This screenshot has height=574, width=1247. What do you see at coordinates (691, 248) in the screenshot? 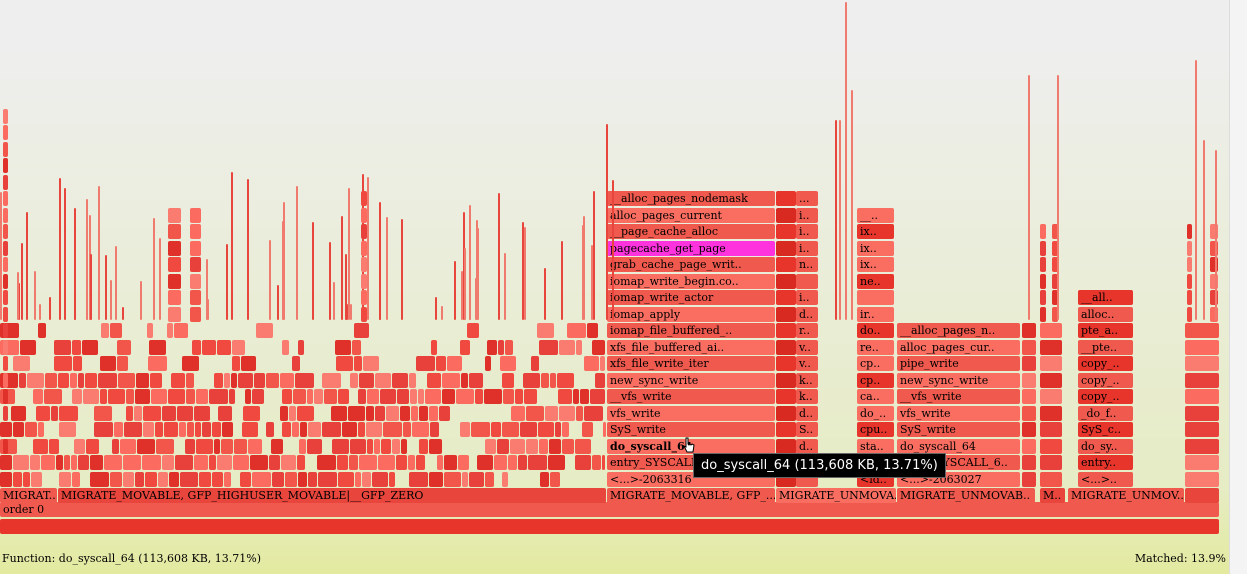
I see `flame-frame-pagecache-get-page: pagecache_get_page` at bounding box center [691, 248].